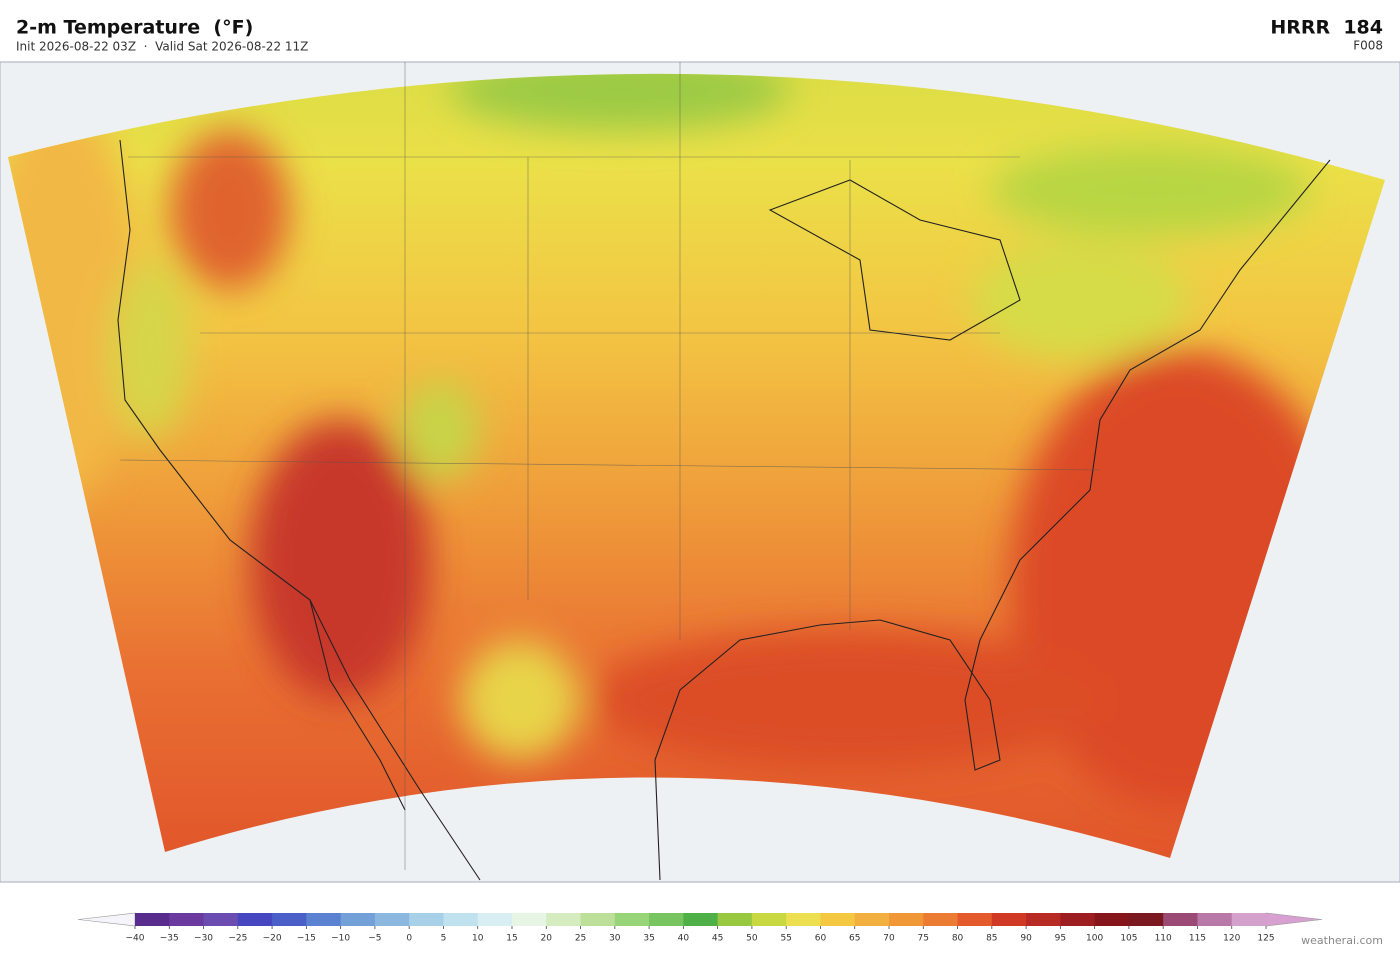 The height and width of the screenshot is (960, 1400). Describe the element at coordinates (306, 939) in the screenshot. I see `colorbar-tick-label: −15` at that location.